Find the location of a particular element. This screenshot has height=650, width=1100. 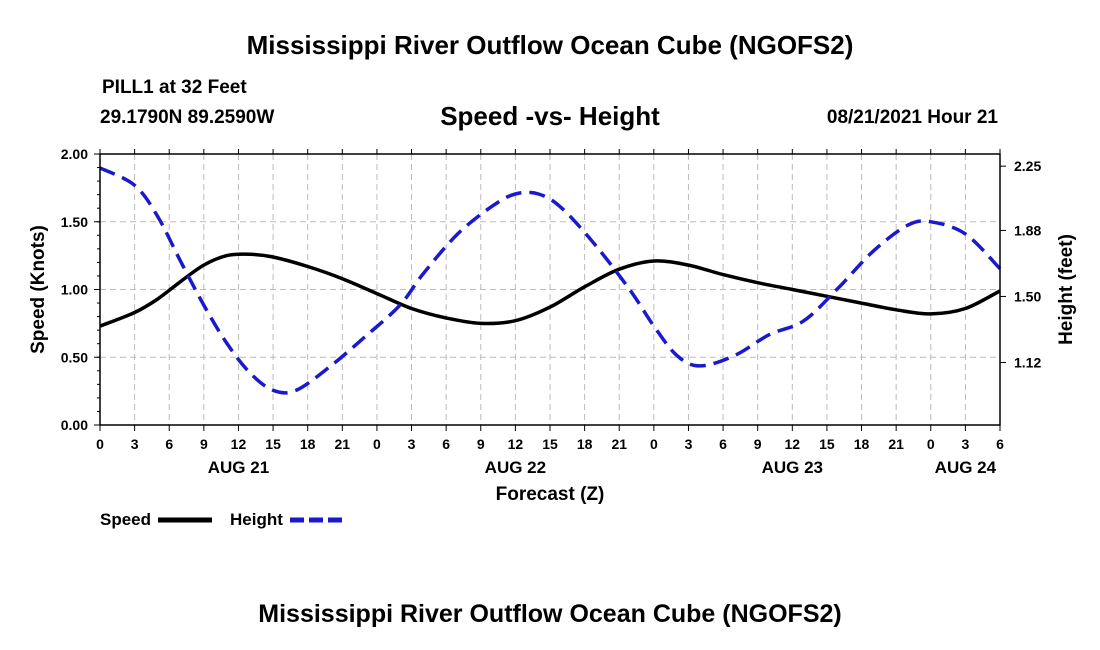

speed-series-line is located at coordinates (550, 290).